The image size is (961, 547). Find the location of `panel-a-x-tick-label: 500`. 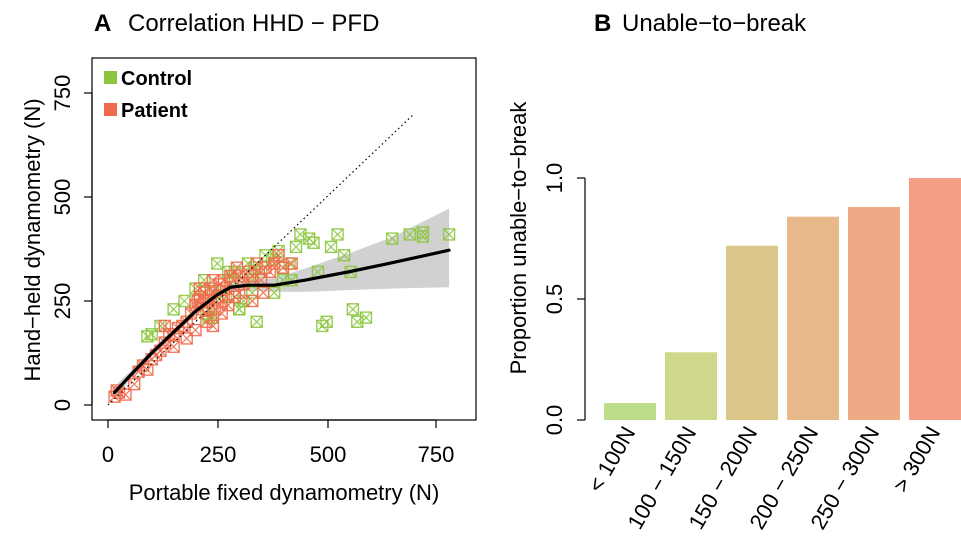

panel-a-x-tick-label: 500 is located at coordinates (328, 454).